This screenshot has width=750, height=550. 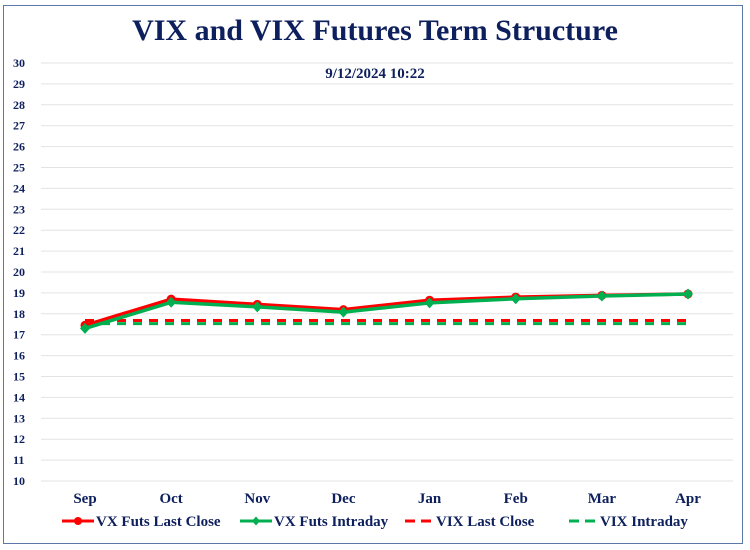 What do you see at coordinates (19, 126) in the screenshot?
I see `y-tick-label: 27` at bounding box center [19, 126].